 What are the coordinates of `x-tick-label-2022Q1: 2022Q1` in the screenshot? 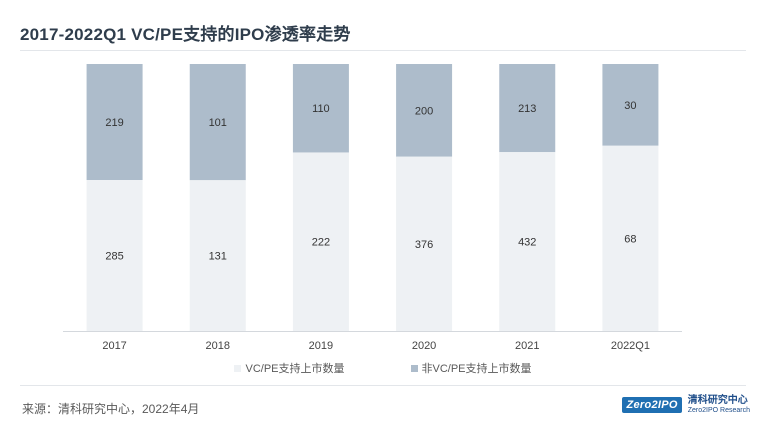 It's located at (630, 346).